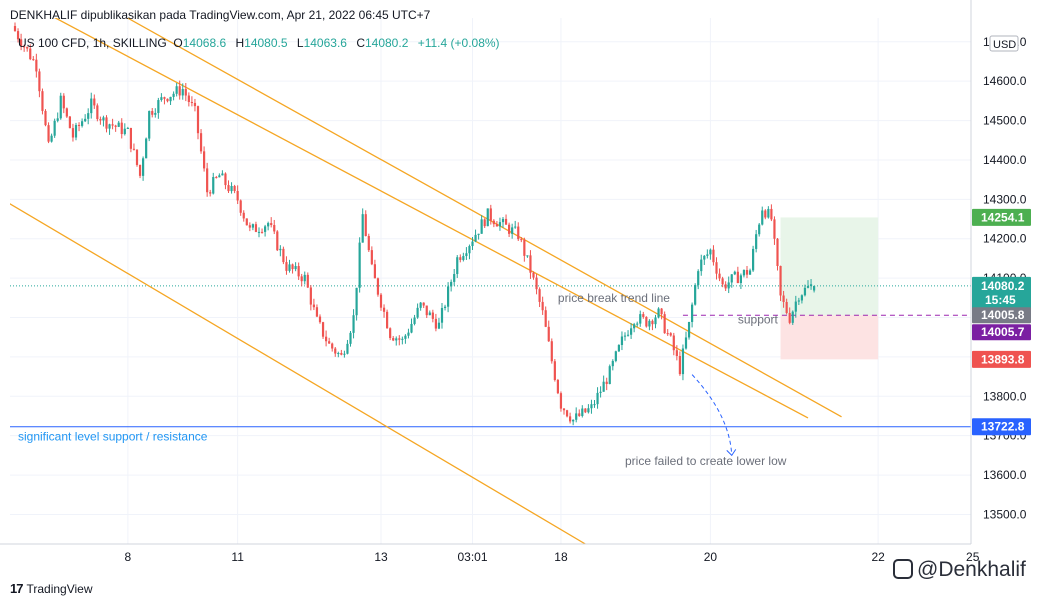  What do you see at coordinates (711, 557) in the screenshot?
I see `time-tick-label: 20` at bounding box center [711, 557].